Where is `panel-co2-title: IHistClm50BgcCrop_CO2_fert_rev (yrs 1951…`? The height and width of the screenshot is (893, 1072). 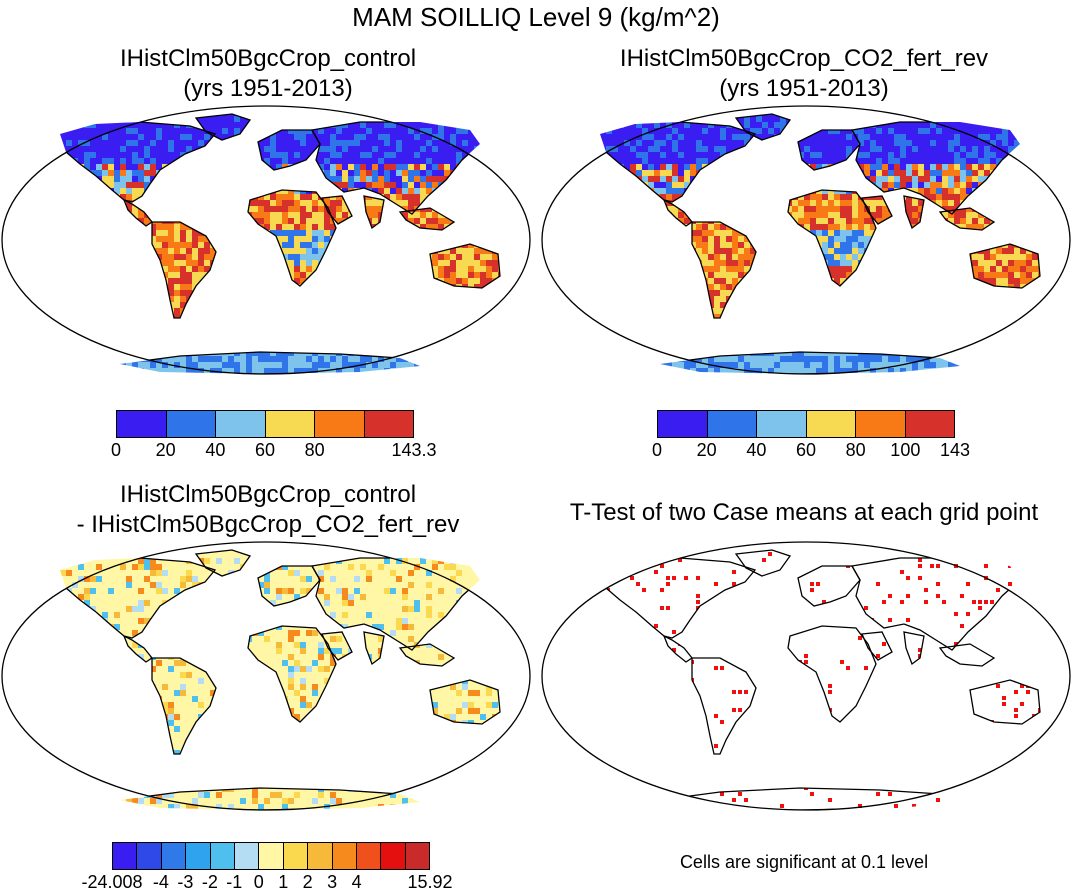
panel-co2-title: IHistClm50BgcCrop_CO2_fert_rev (yrs 1951… is located at coordinates (804, 74).